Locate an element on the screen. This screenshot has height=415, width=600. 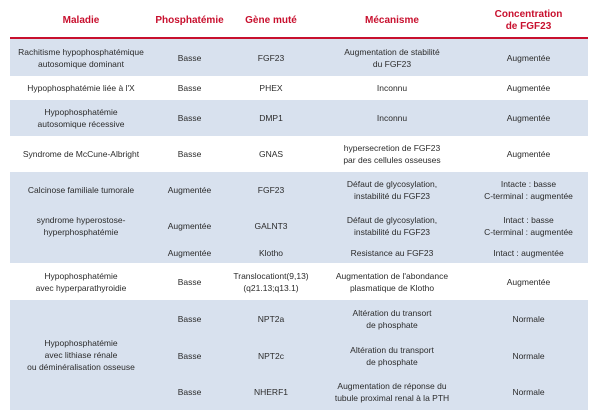
cell-text: ou déminéralisation osseuse is located at coordinates (81, 367).